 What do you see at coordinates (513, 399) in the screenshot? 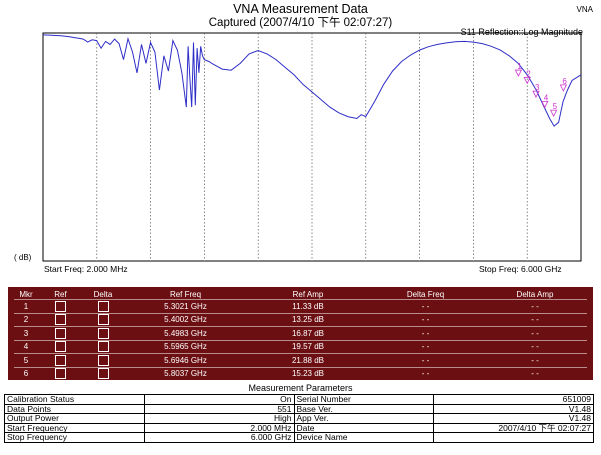
I see `param-value: 651009` at bounding box center [513, 399].